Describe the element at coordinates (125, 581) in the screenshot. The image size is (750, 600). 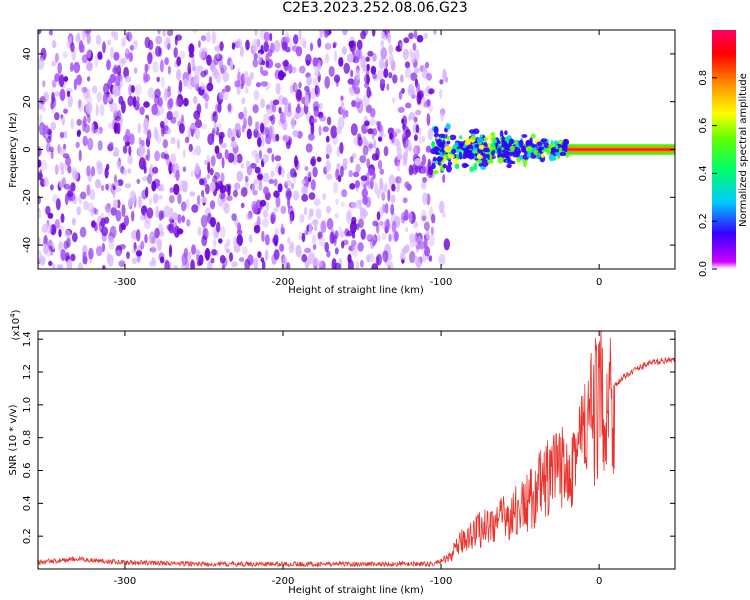
I see `x-tick-label: -300` at that location.